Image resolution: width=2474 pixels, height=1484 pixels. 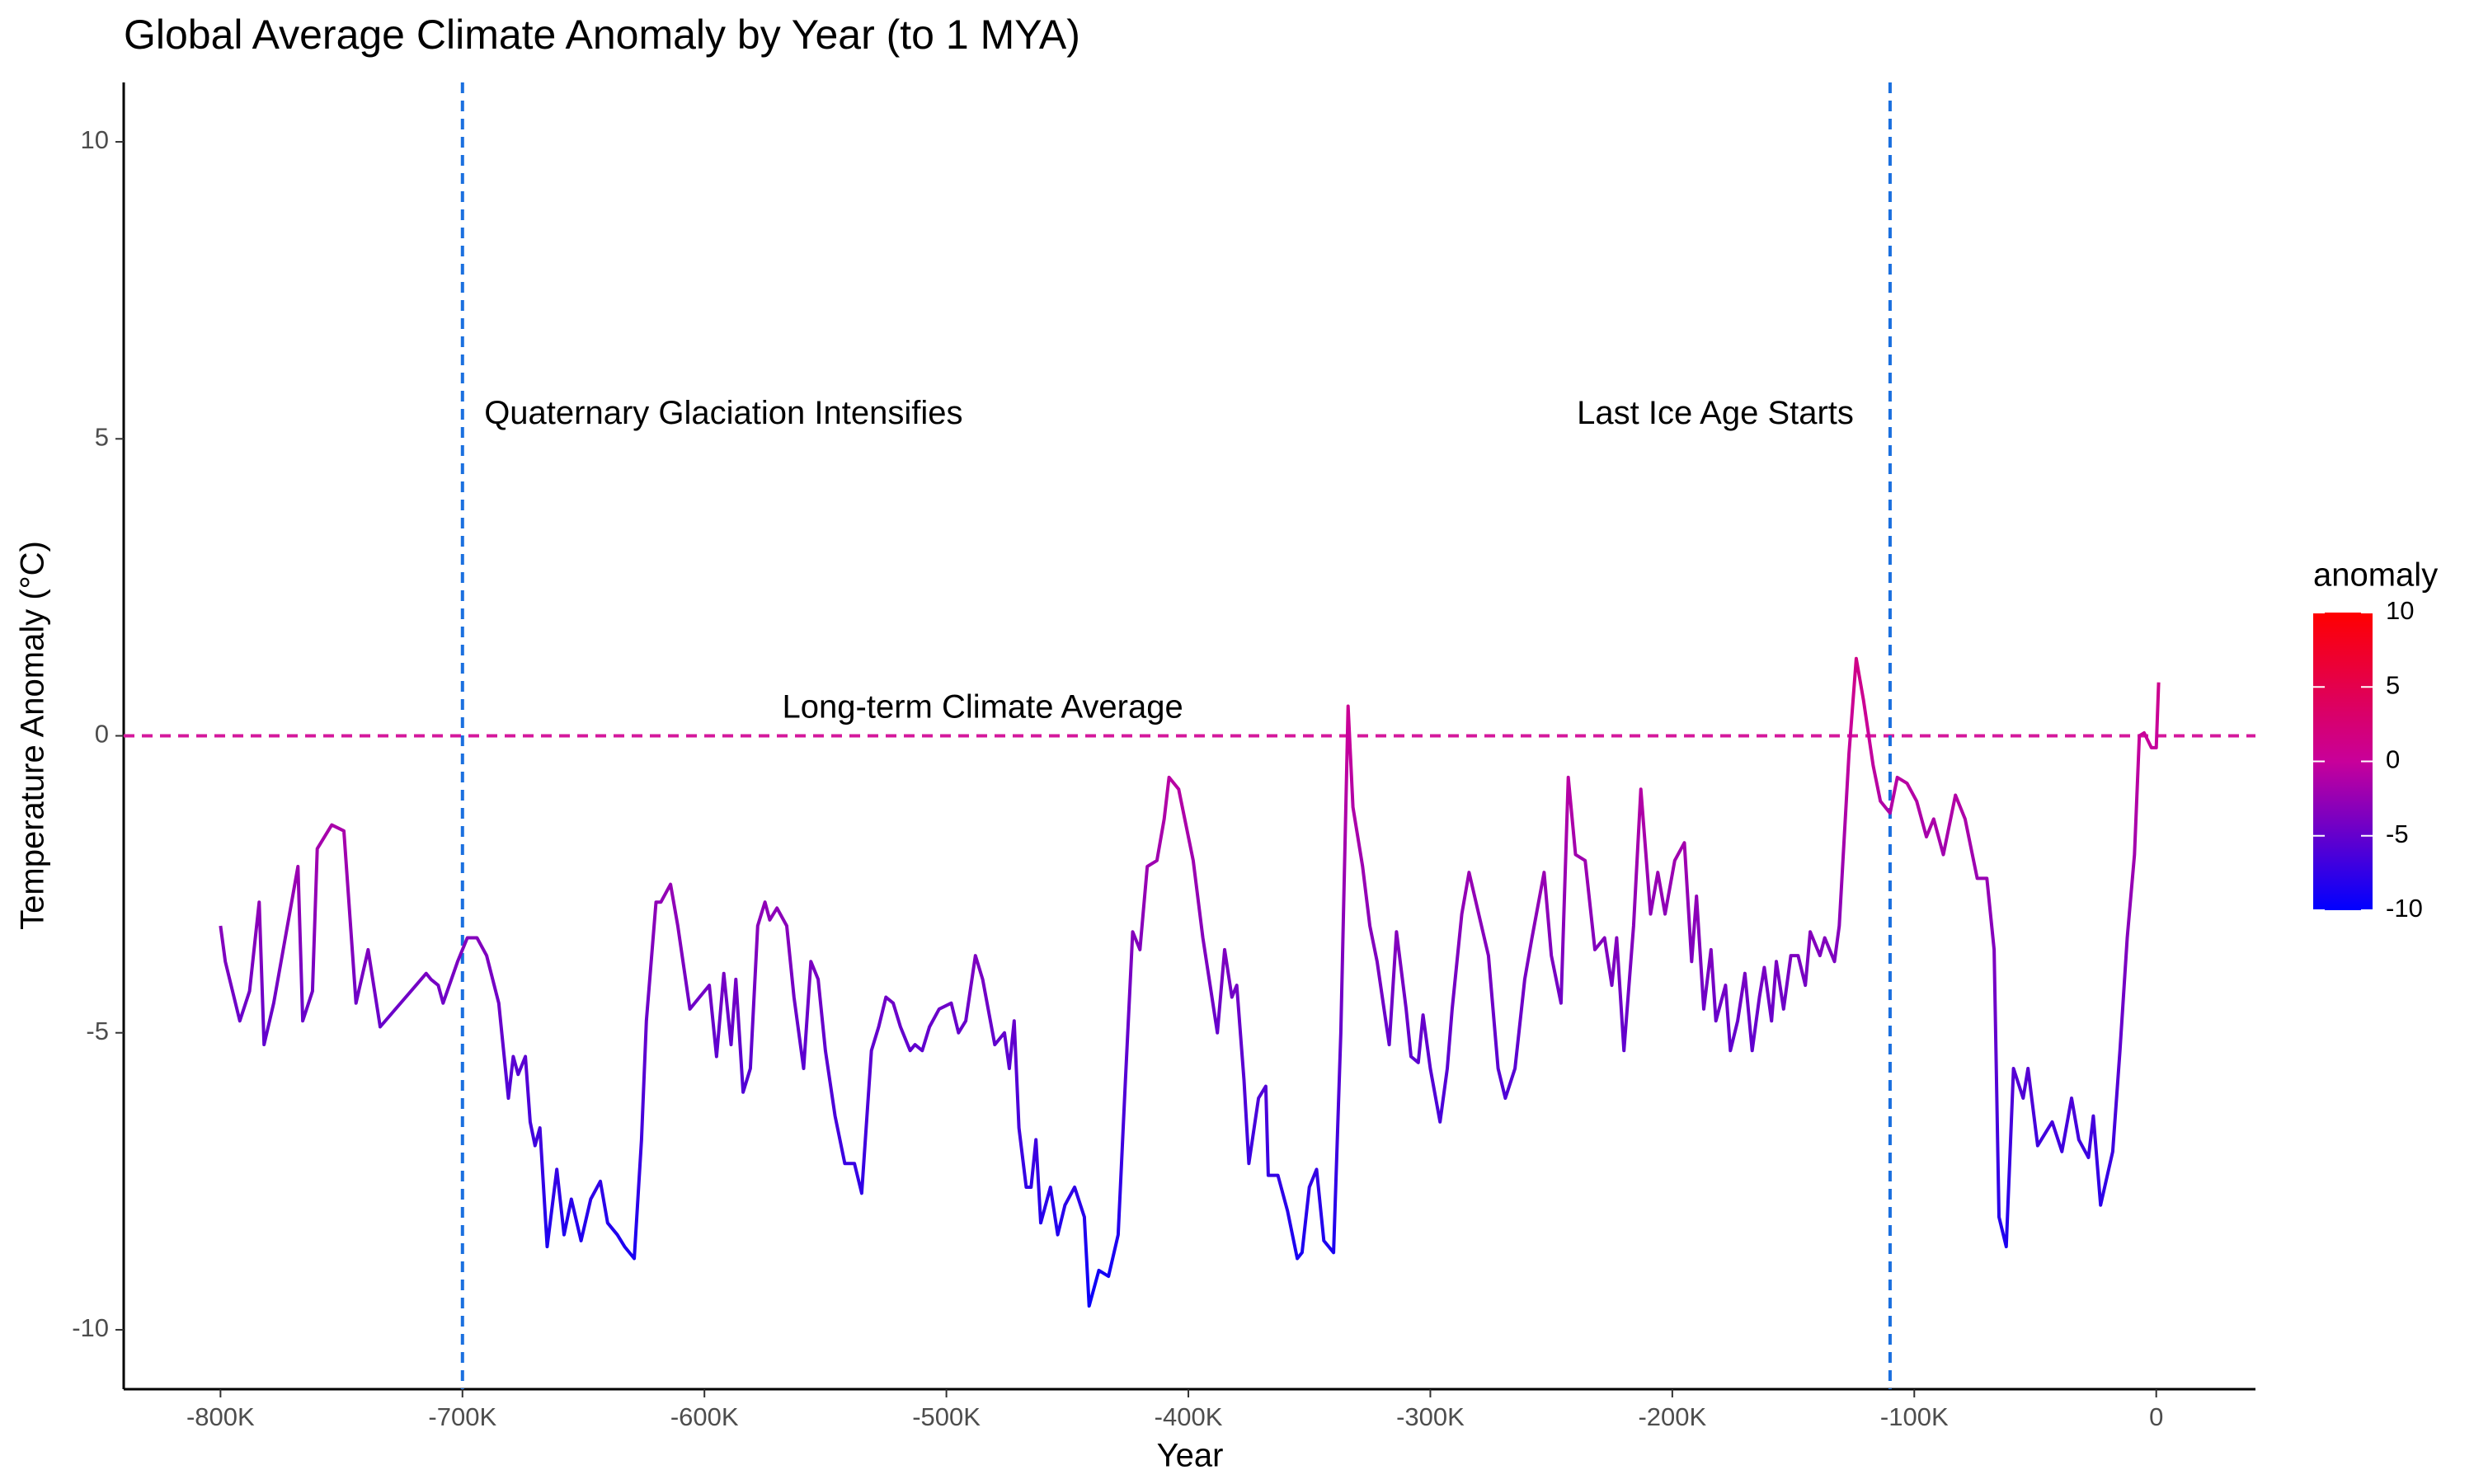 I want to click on x-tick-label: -100K, so click(x=1914, y=1416).